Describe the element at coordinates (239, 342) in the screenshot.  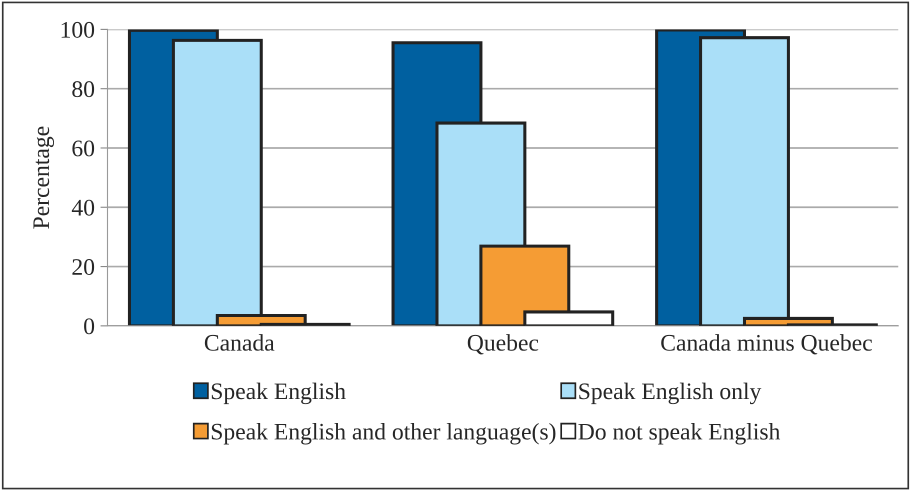
I see `x-tick-label: Canada` at that location.